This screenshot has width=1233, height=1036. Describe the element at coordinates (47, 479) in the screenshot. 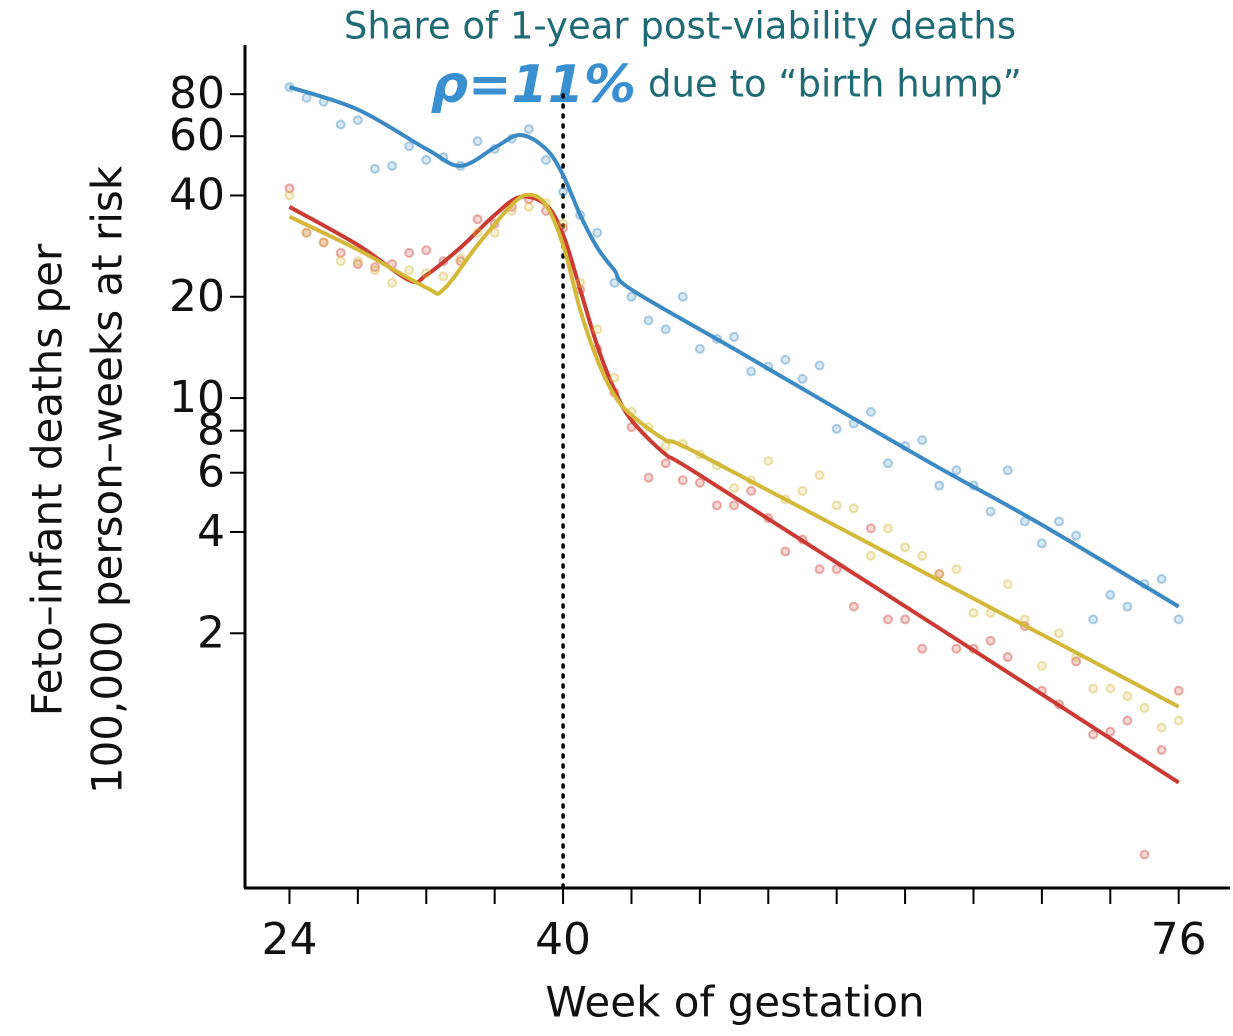

I see `y-axis-label: Feto–infant deaths per` at that location.